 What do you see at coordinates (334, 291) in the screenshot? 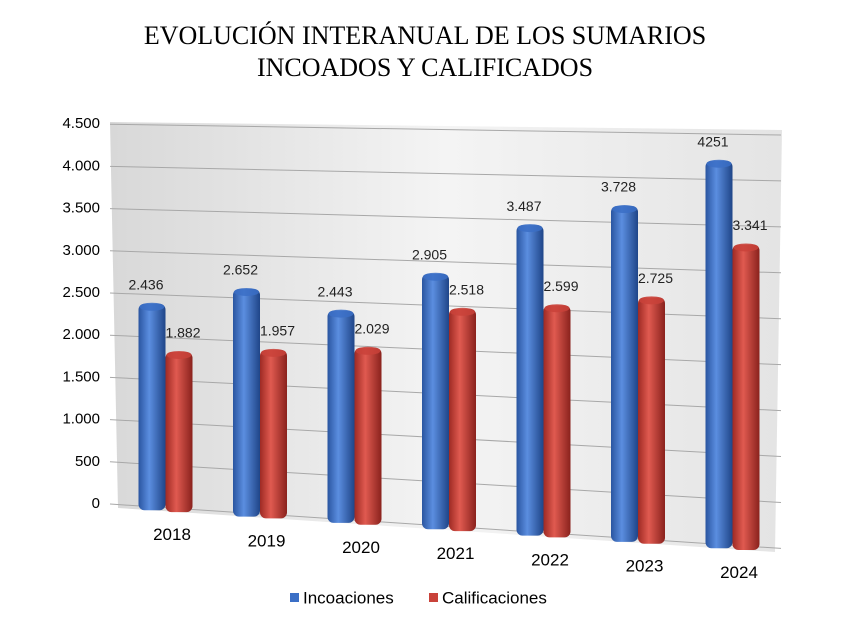
I see `value-label: 2.443` at bounding box center [334, 291].